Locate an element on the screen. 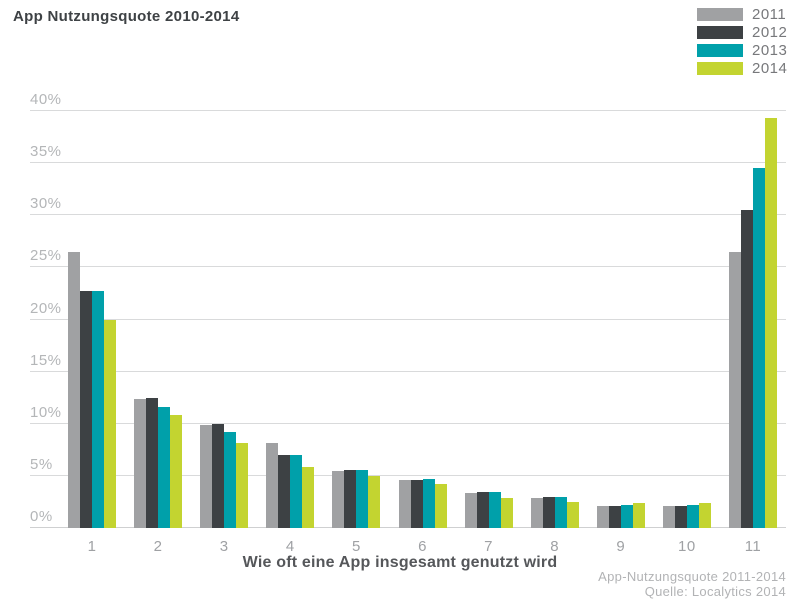 This screenshot has width=800, height=606. chart-title: App Nutzungsquote 2010-2014 is located at coordinates (126, 16).